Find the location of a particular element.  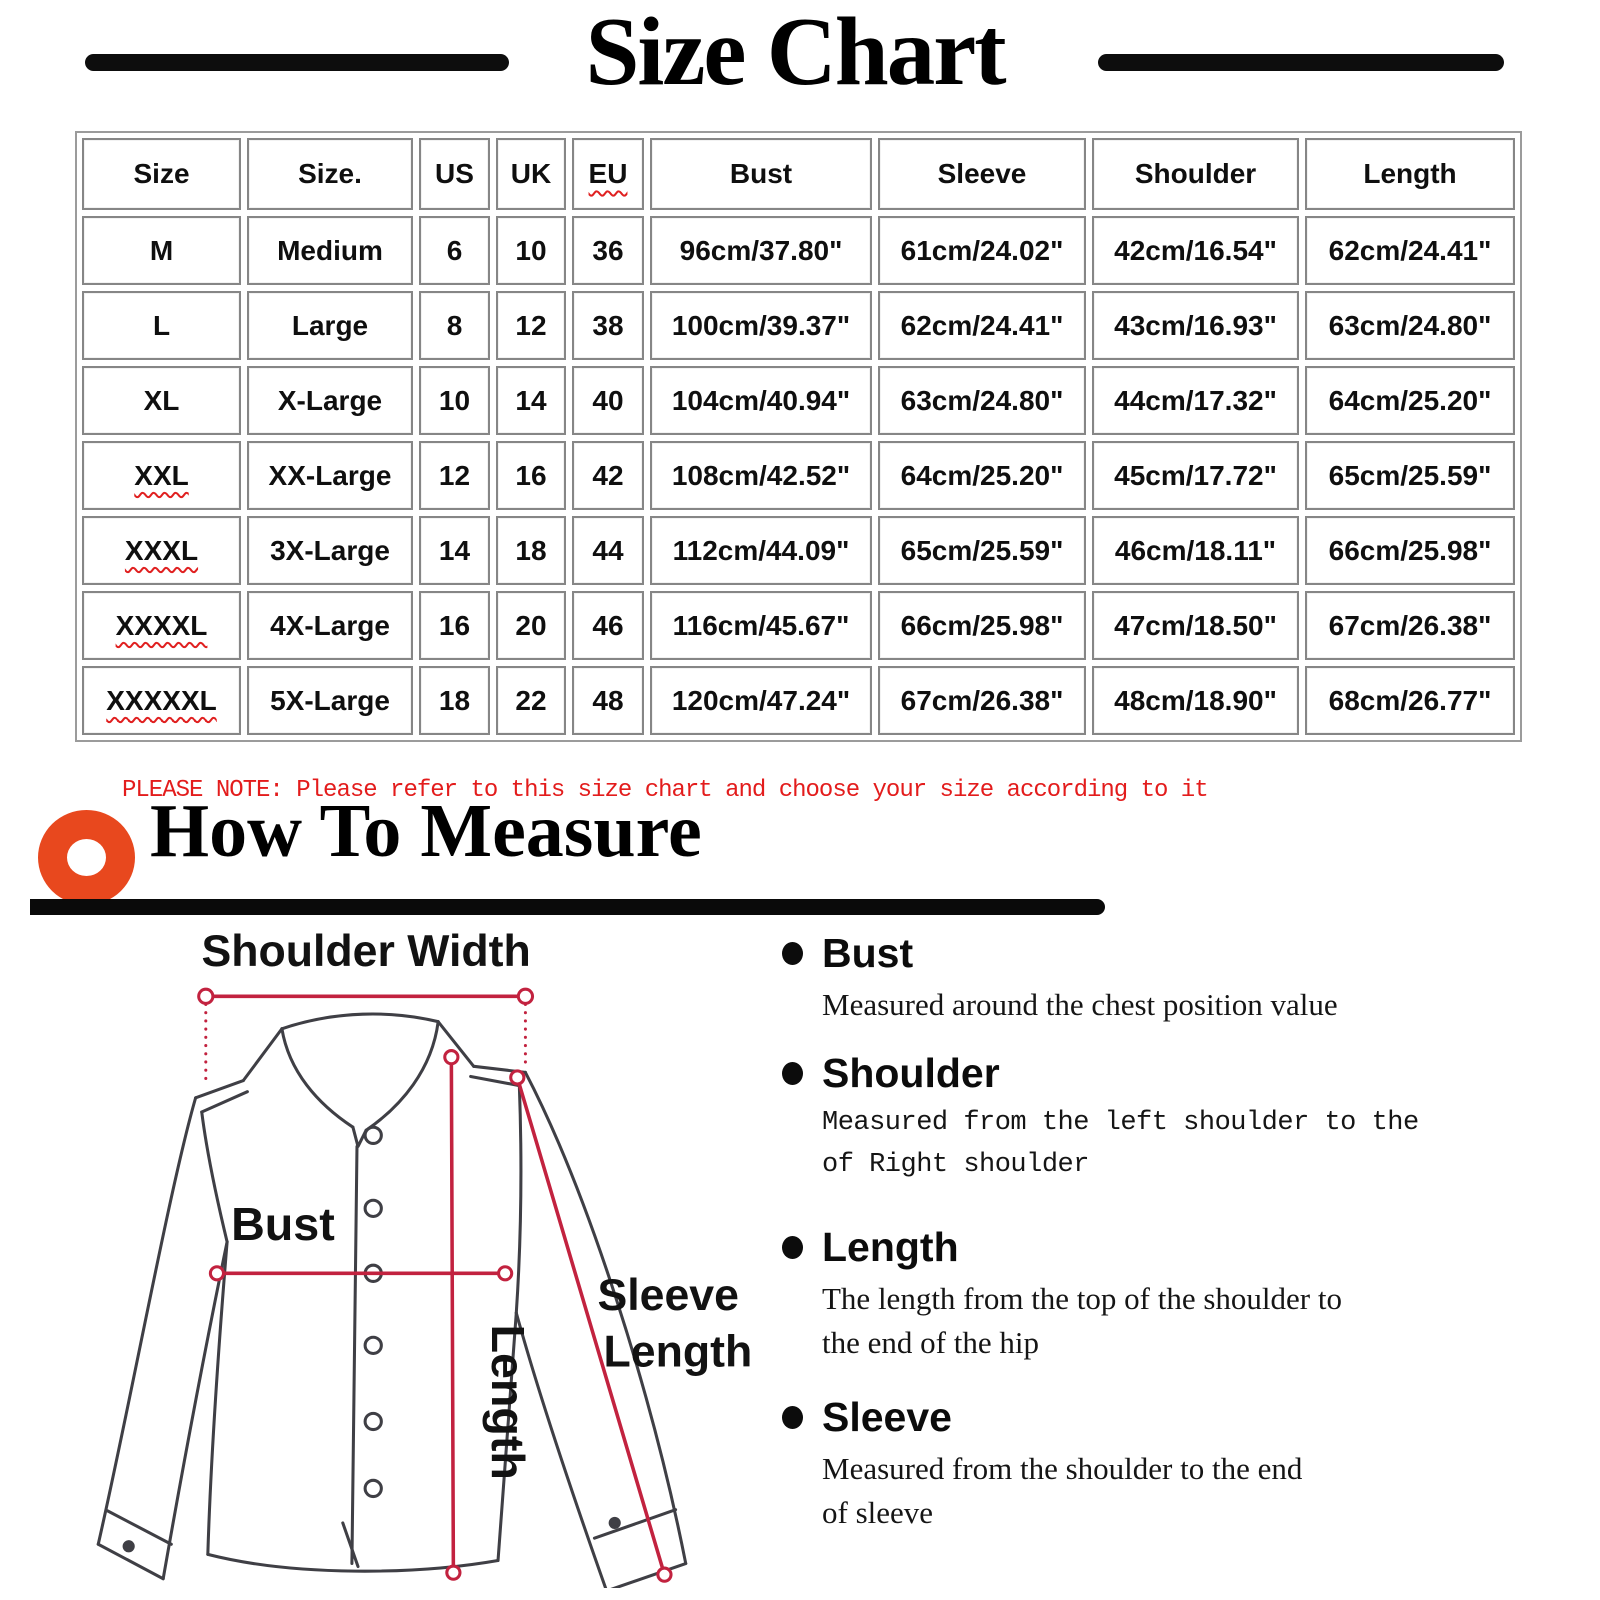

table-cell: Large is located at coordinates (330, 325).